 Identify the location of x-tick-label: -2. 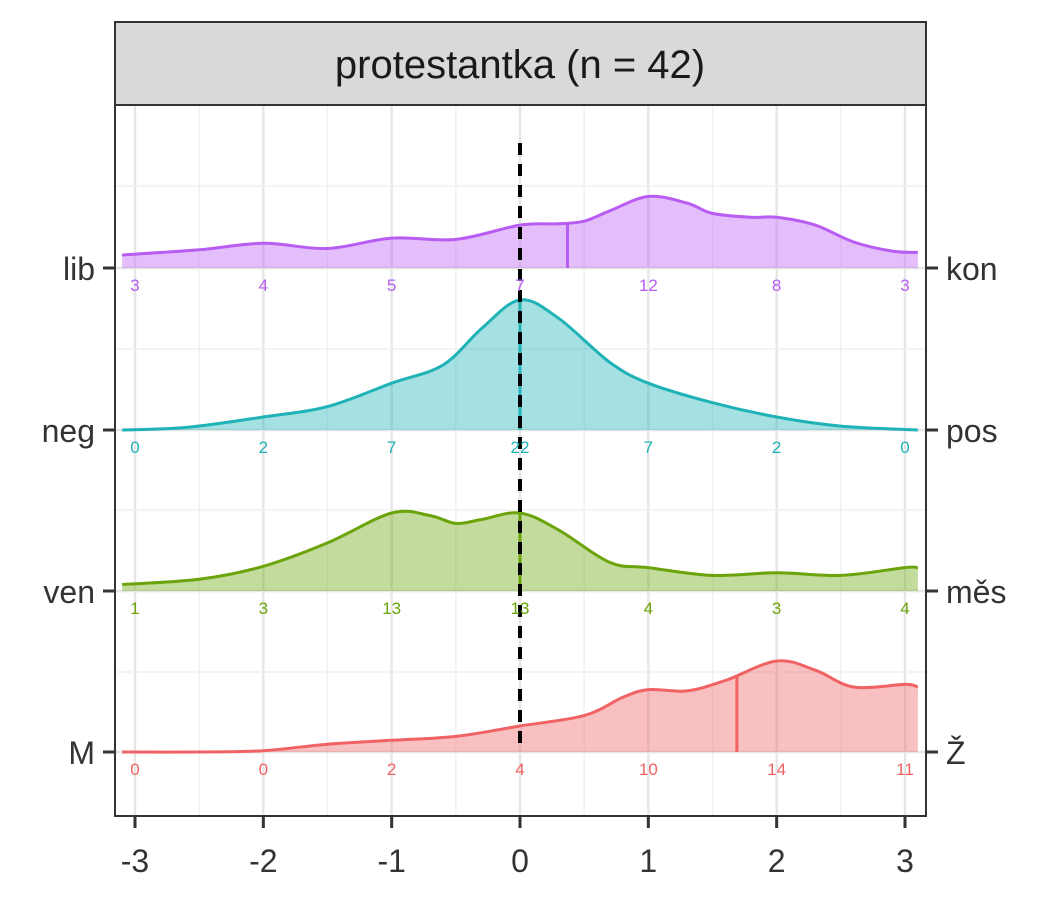
(263, 861).